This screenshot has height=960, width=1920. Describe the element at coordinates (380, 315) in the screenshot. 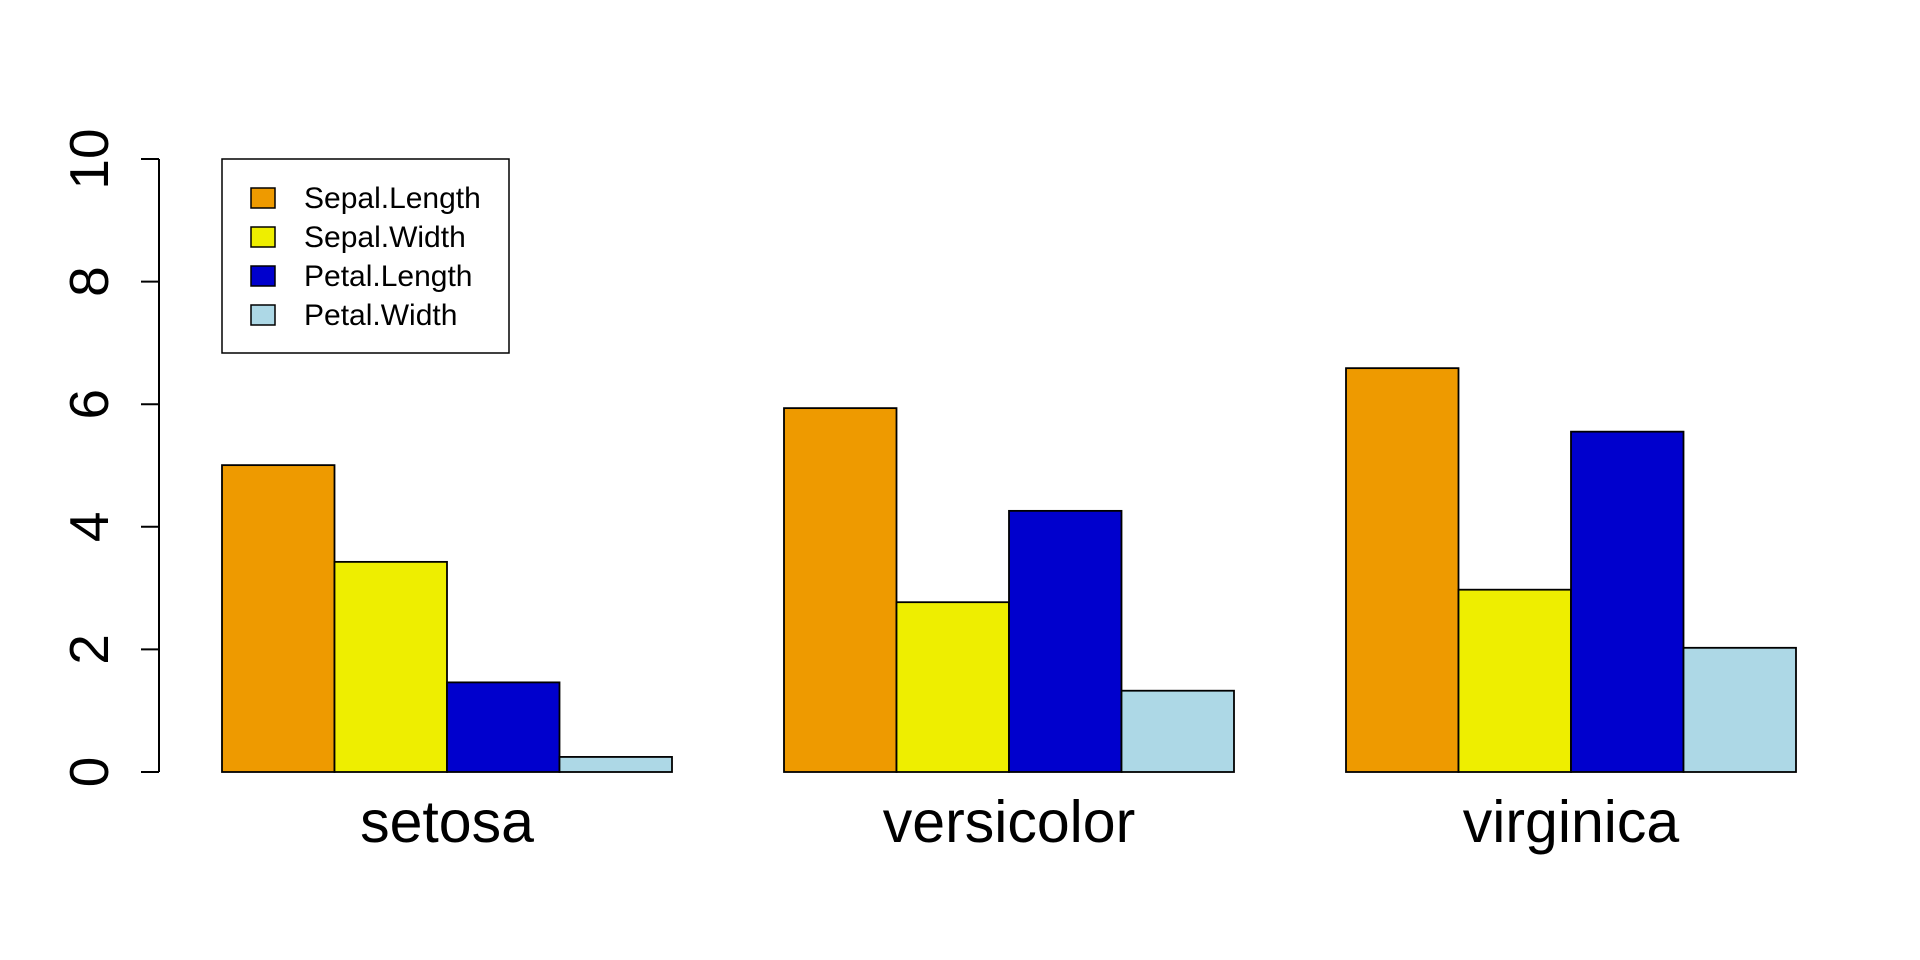

I see `legend-label: Petal.Width` at that location.